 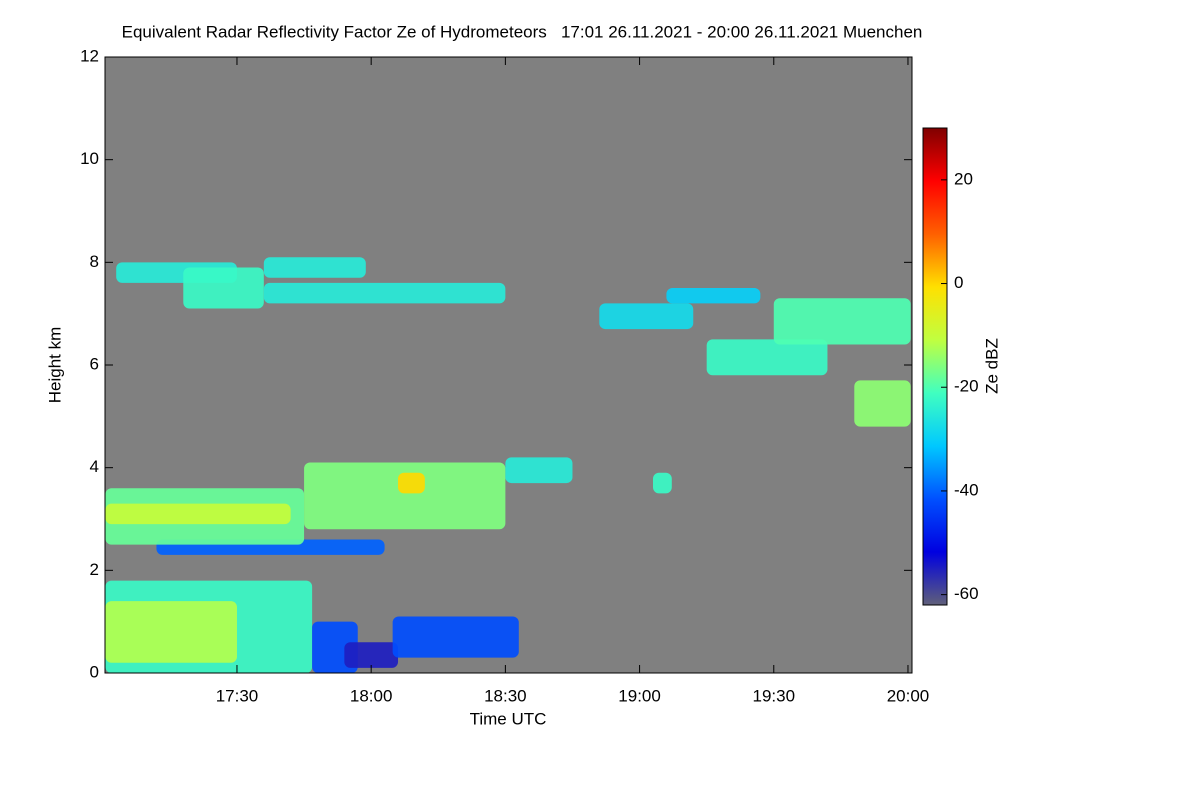 I want to click on y-tick-label: 12, so click(x=89, y=55).